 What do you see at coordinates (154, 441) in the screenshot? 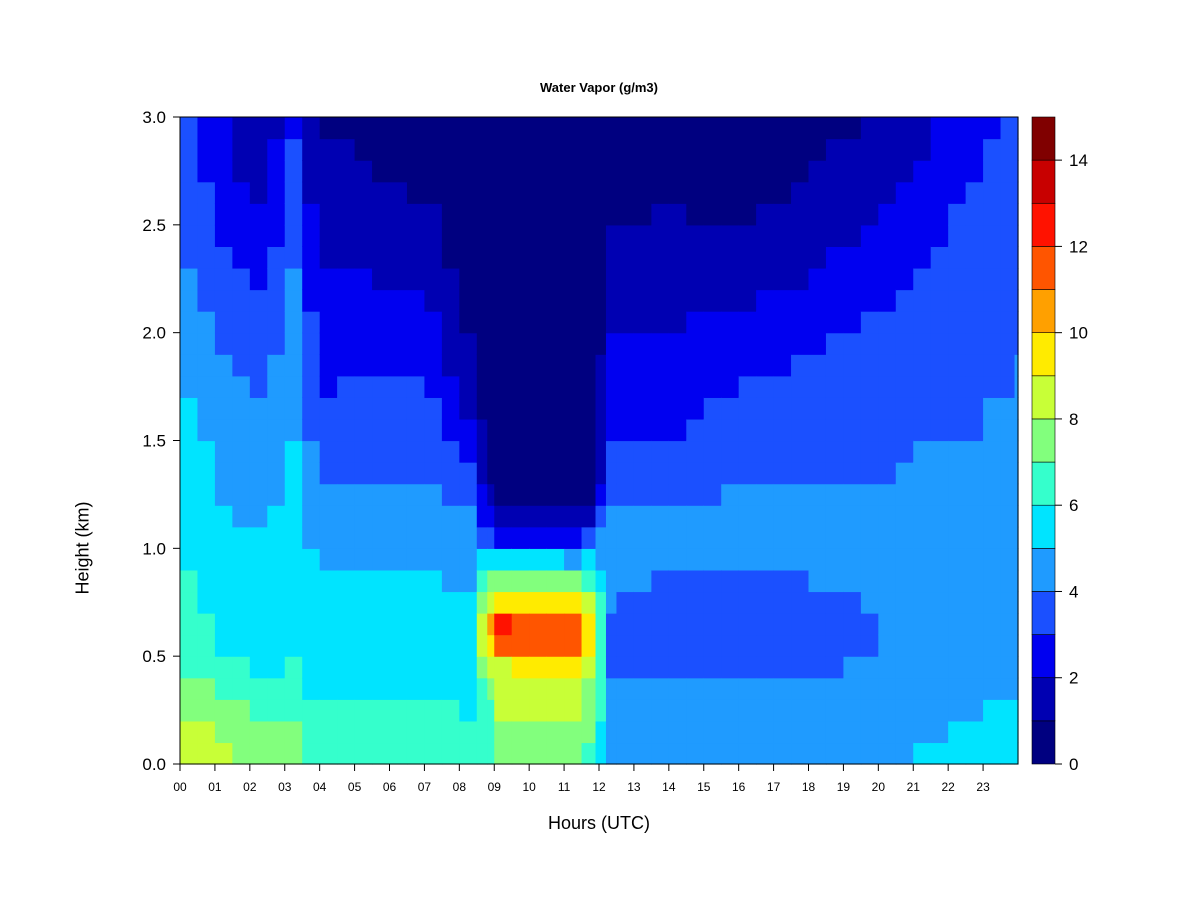
I see `y-tick-label: 1.5` at bounding box center [154, 441].